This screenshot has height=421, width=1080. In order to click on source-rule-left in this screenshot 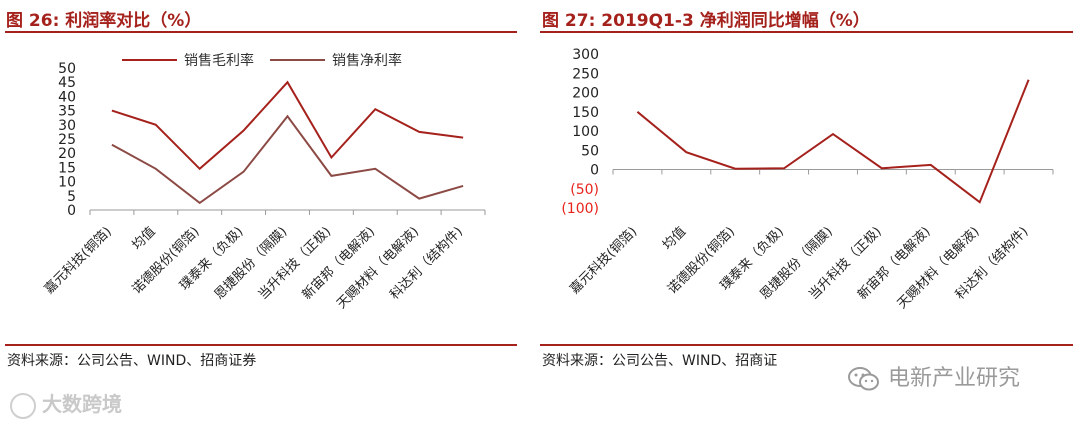, I will do `click(261, 345)`.